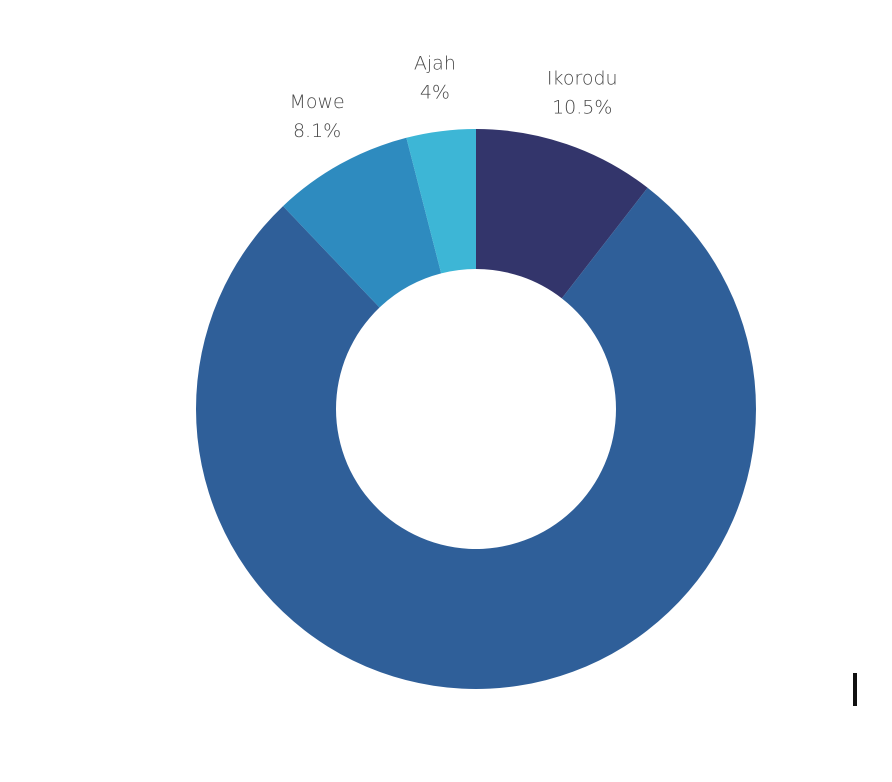 This screenshot has height=782, width=892. I want to click on slice-mowe, so click(362, 222).